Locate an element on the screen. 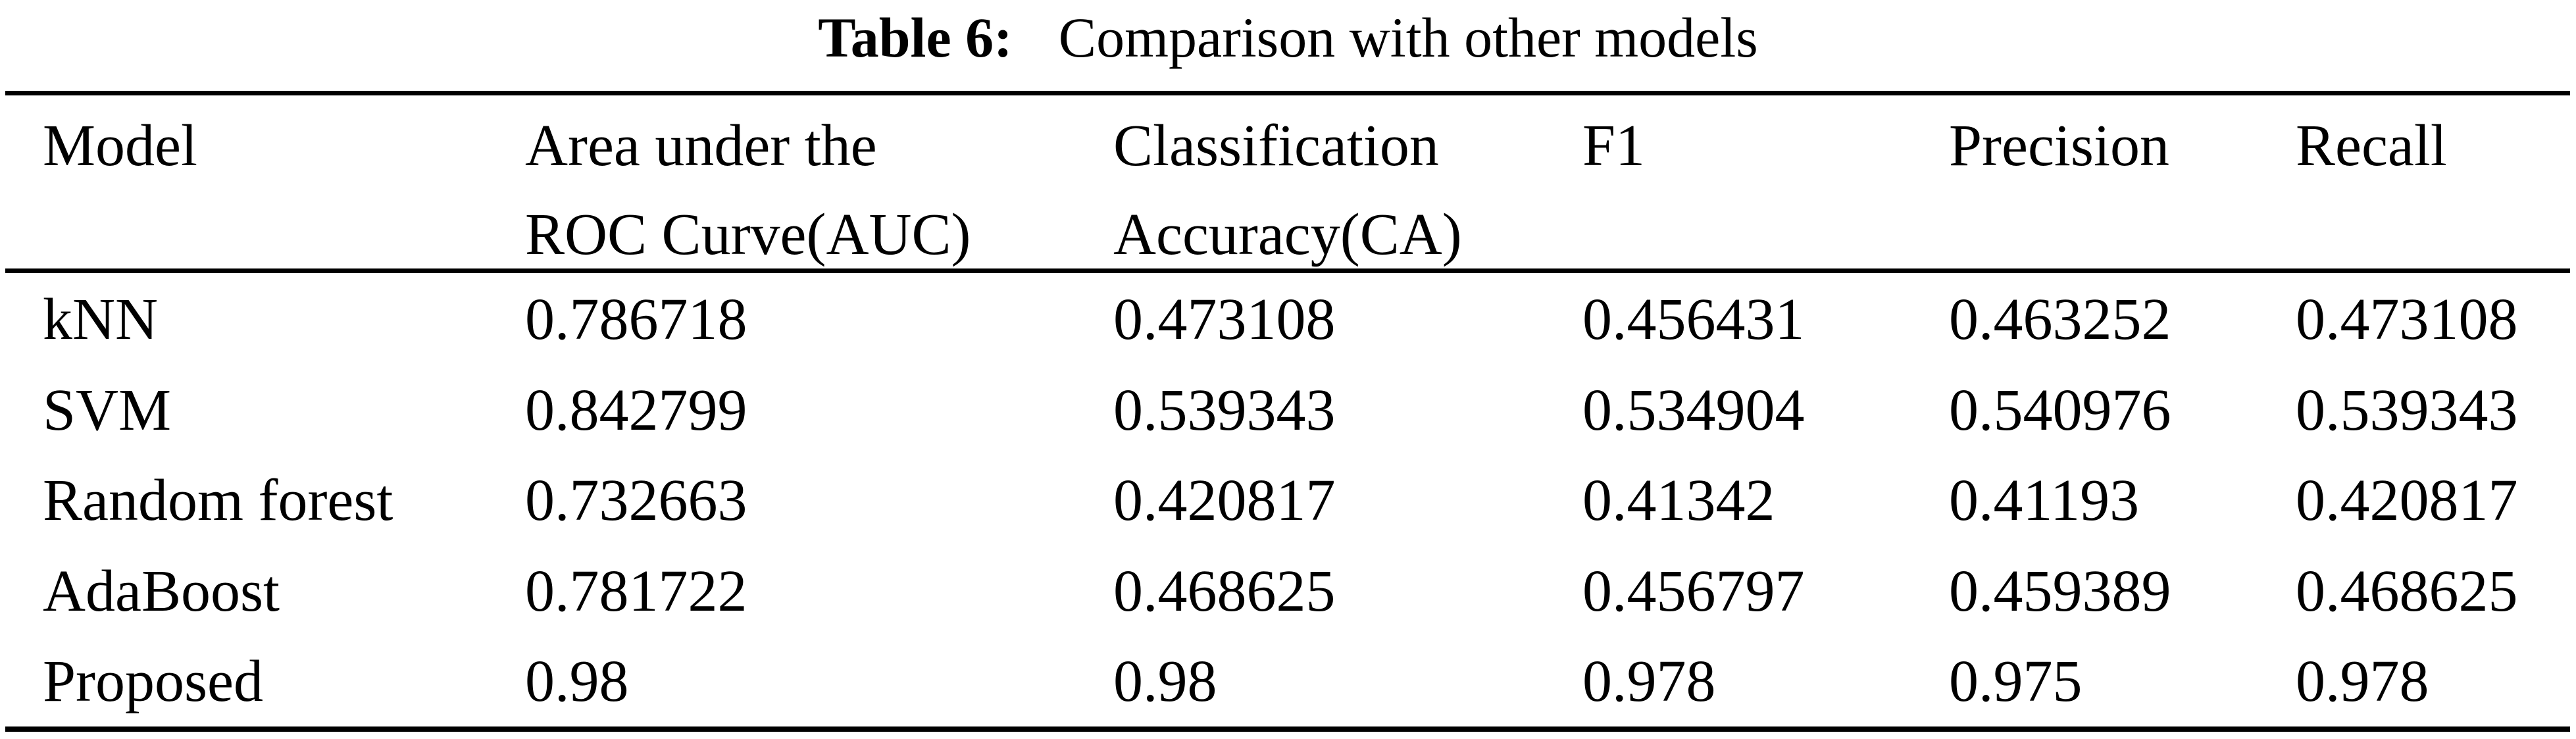 The image size is (2576, 739). cell-f1: 0.978 is located at coordinates (1649, 682).